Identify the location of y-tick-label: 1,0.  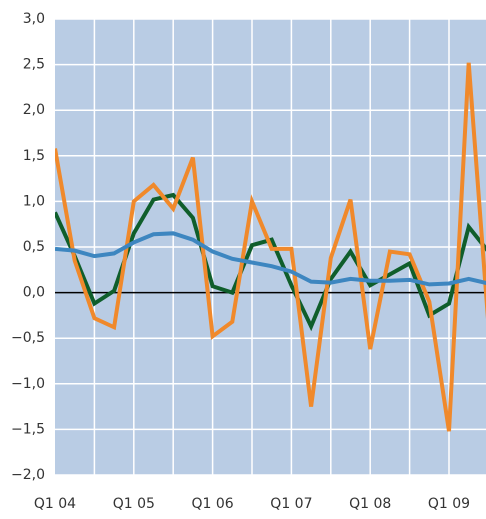
(34, 201).